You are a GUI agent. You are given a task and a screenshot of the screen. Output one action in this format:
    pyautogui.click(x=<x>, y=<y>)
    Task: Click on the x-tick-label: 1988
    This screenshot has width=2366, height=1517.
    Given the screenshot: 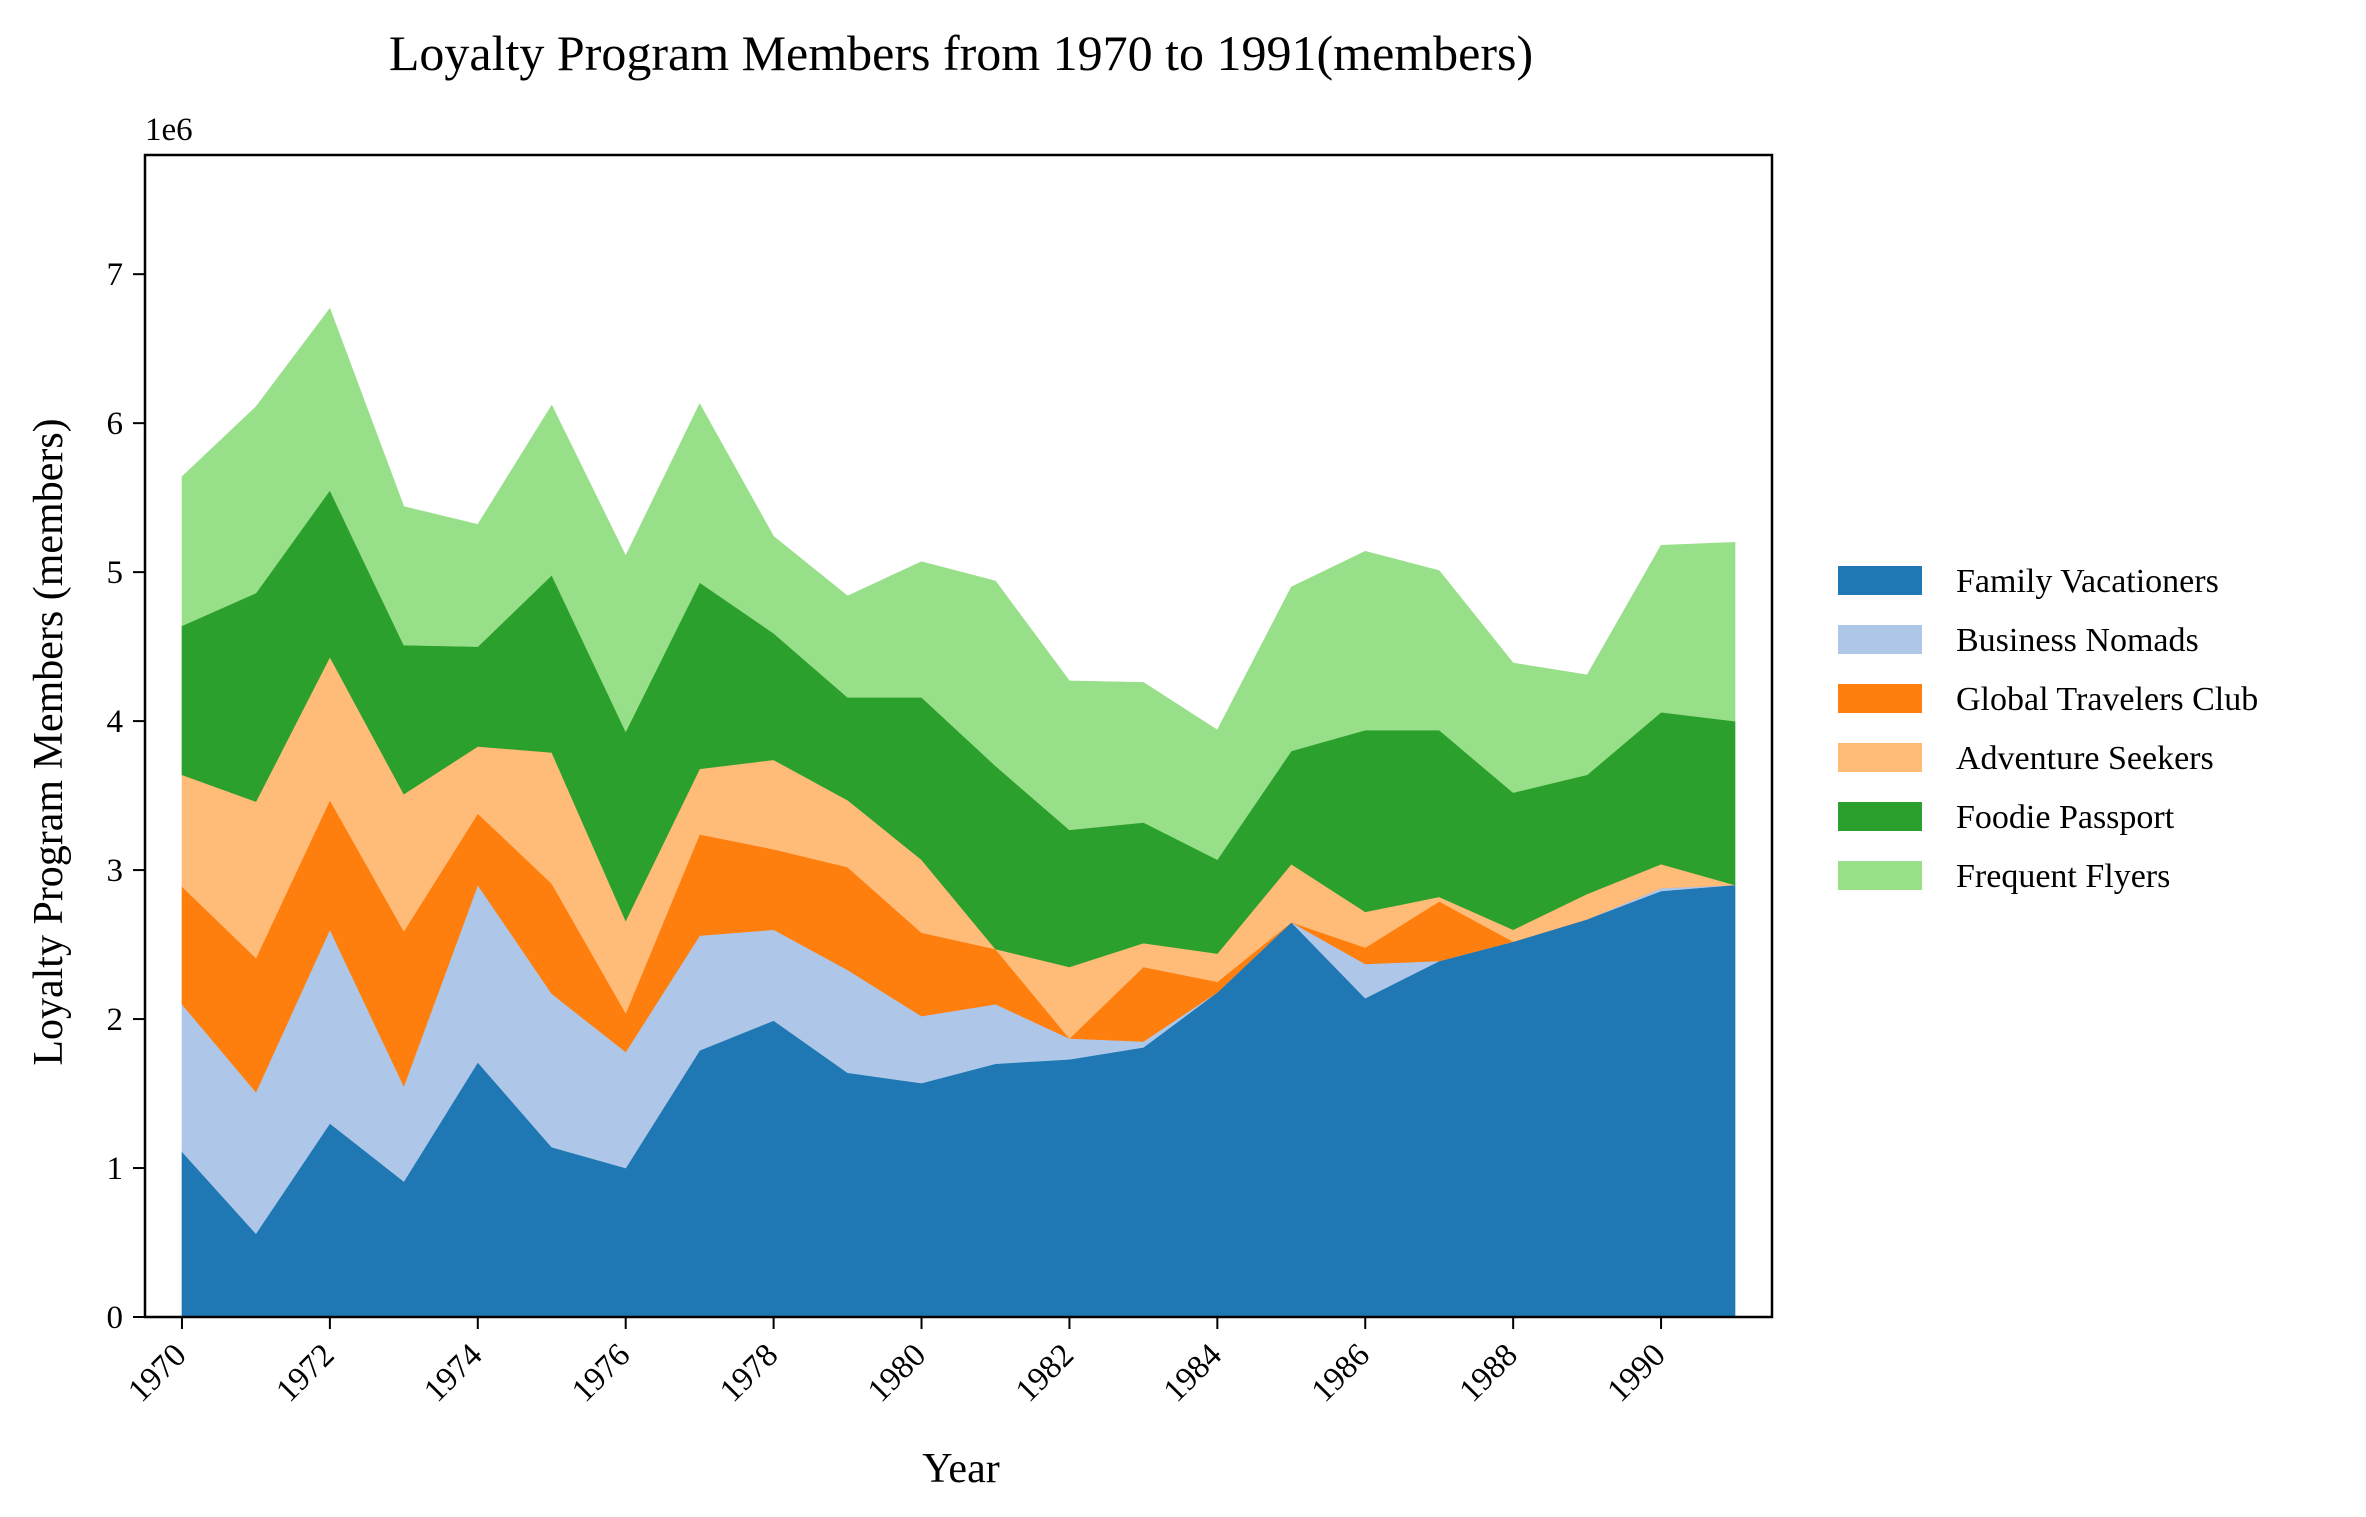 What is the action you would take?
    pyautogui.click(x=1489, y=1373)
    